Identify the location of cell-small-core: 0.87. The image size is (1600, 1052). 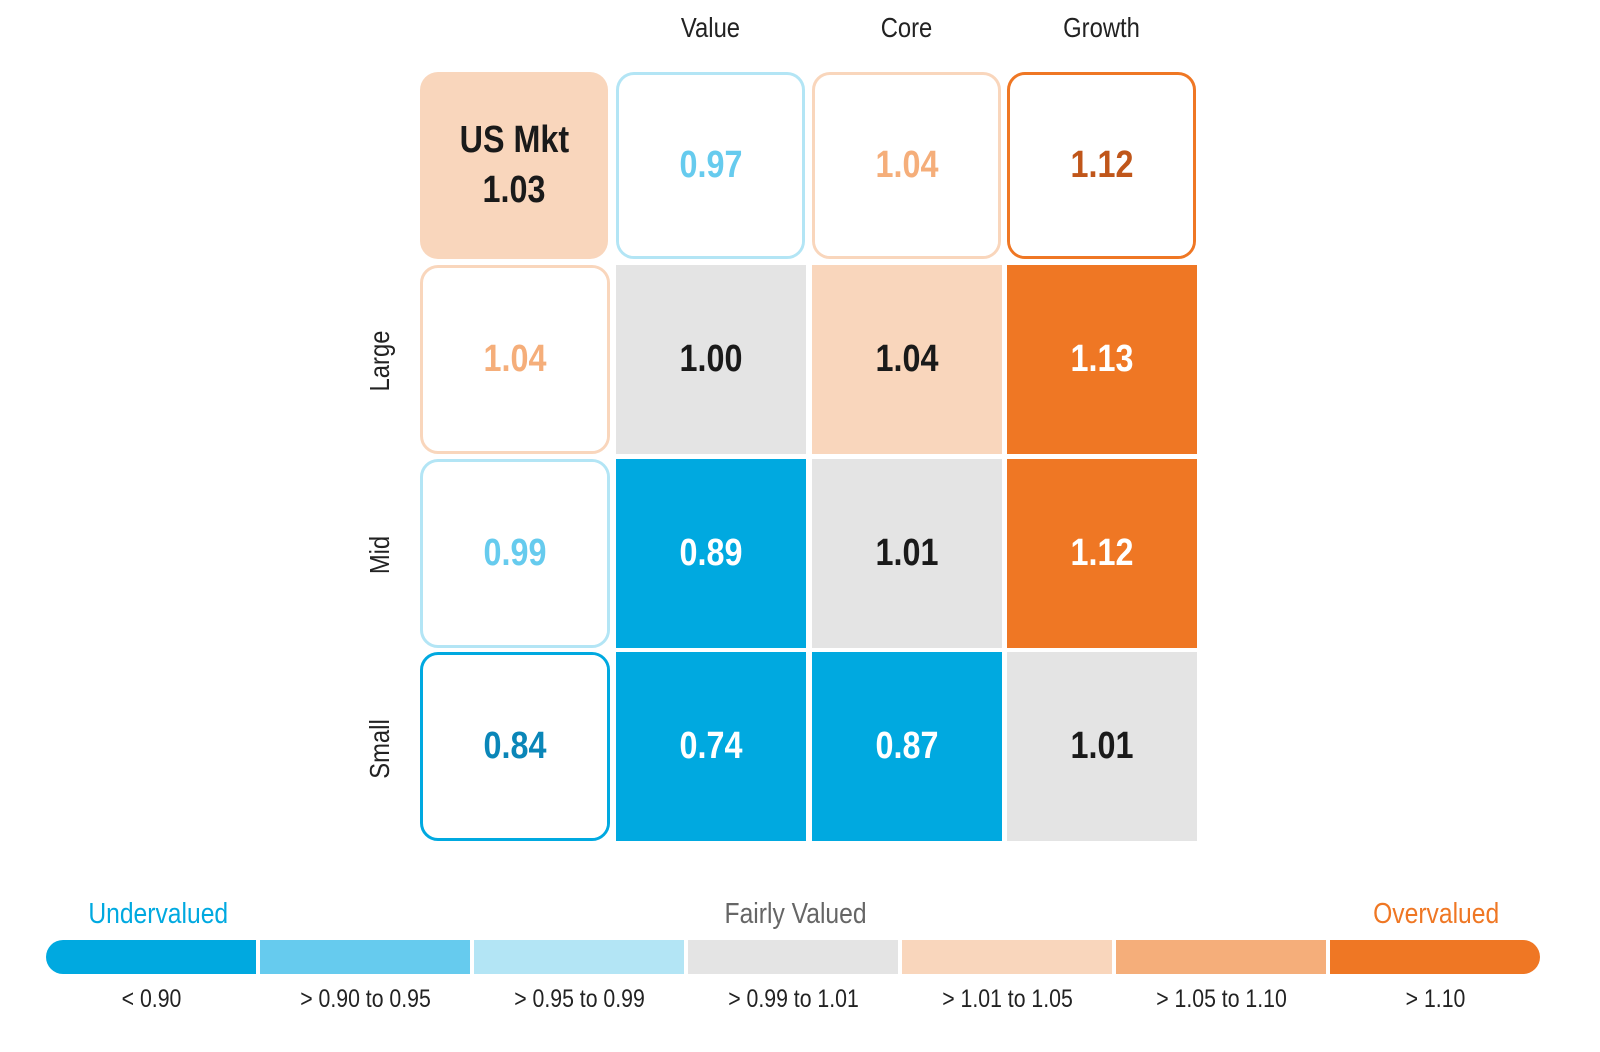
(907, 746).